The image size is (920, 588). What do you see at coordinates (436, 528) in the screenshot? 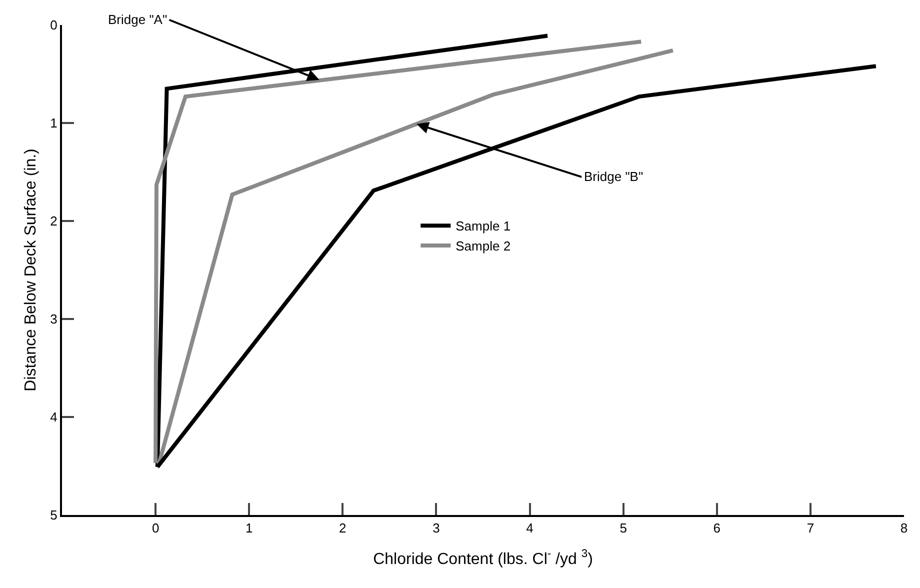
I see `x-tick-label: 3` at bounding box center [436, 528].